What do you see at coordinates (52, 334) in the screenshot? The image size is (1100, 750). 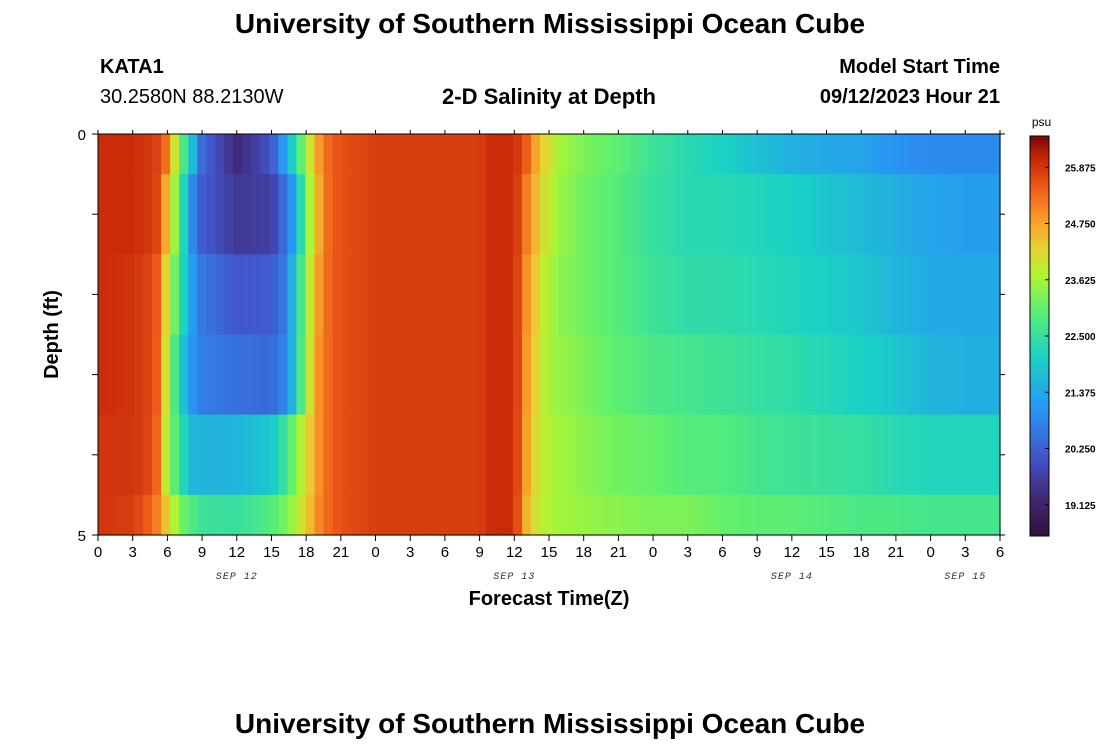 I see `y-axis-label: Depth (ft)` at bounding box center [52, 334].